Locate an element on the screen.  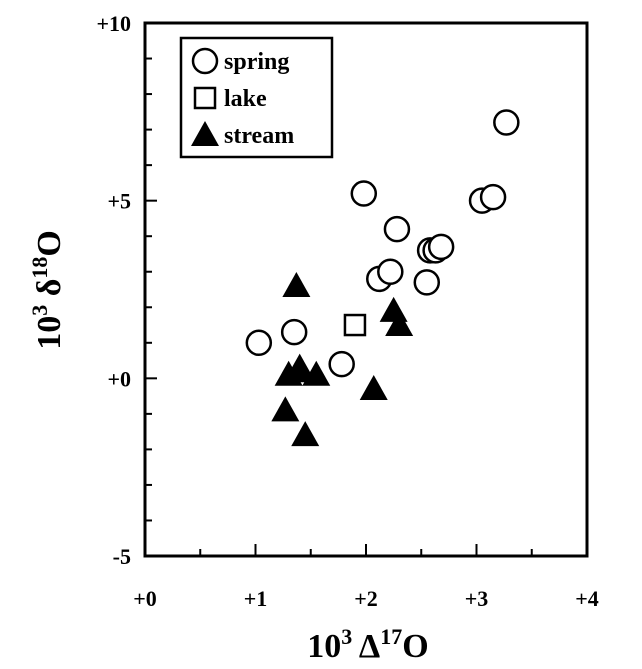
series-stream is located at coordinates (342, 359).